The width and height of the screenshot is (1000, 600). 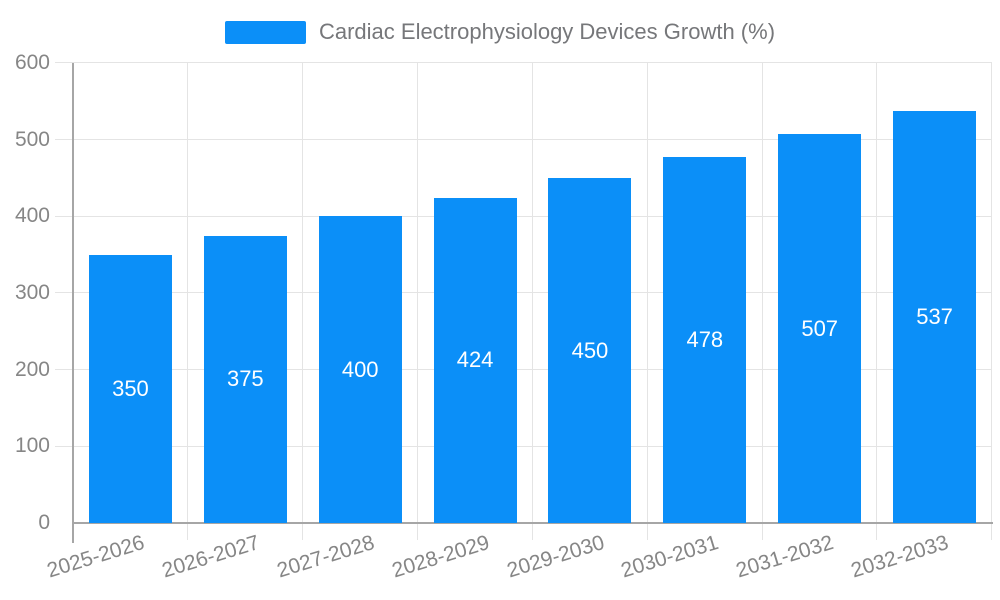 I want to click on bar-value-label: 424, so click(x=475, y=360).